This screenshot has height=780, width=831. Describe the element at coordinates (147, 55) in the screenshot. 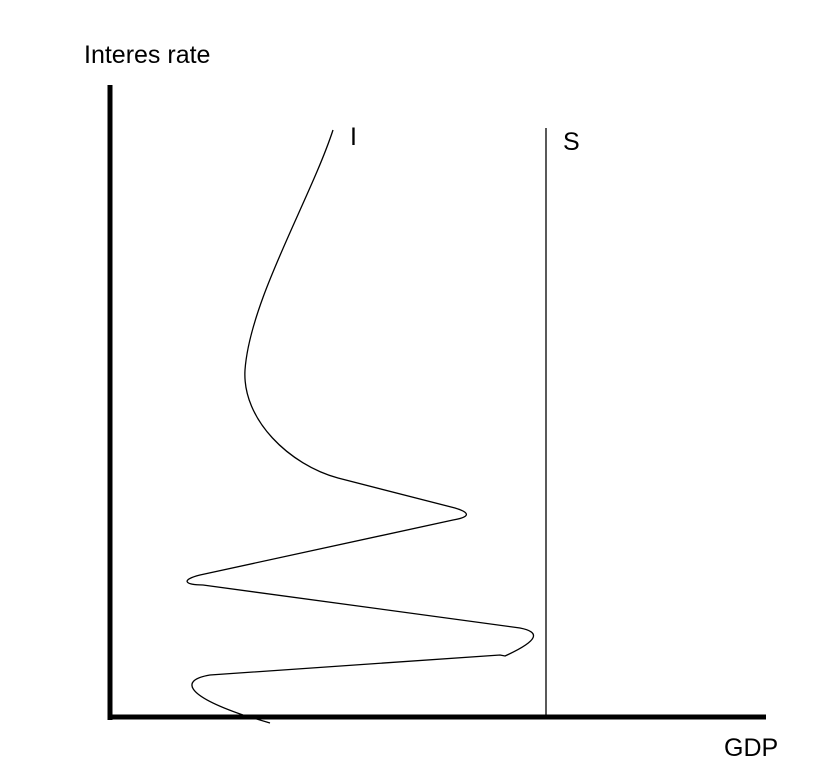

I see `y-axis-label: Interes rate` at that location.